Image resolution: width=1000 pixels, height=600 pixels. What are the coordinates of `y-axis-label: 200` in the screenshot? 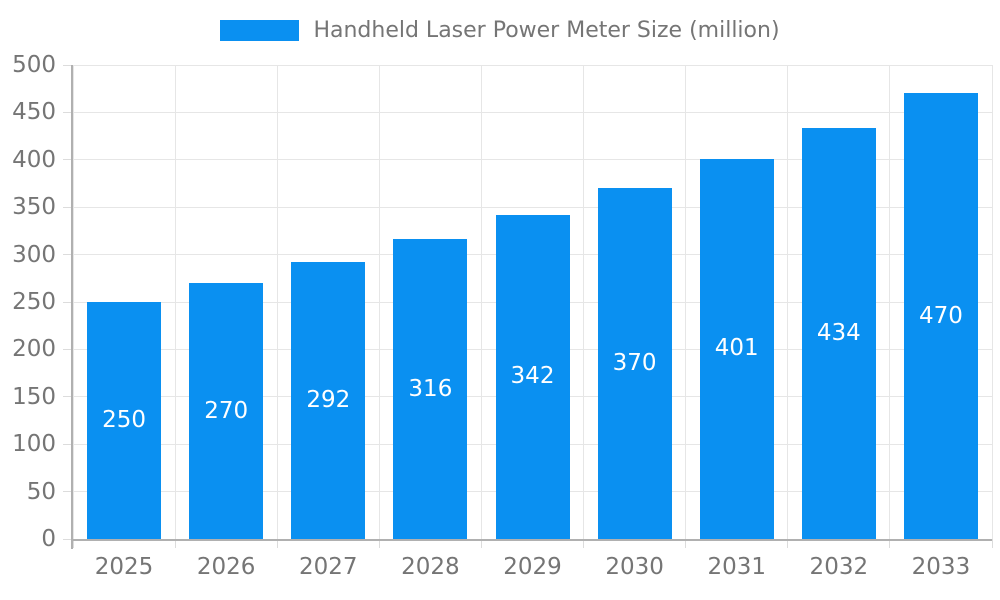 It's located at (34, 349).